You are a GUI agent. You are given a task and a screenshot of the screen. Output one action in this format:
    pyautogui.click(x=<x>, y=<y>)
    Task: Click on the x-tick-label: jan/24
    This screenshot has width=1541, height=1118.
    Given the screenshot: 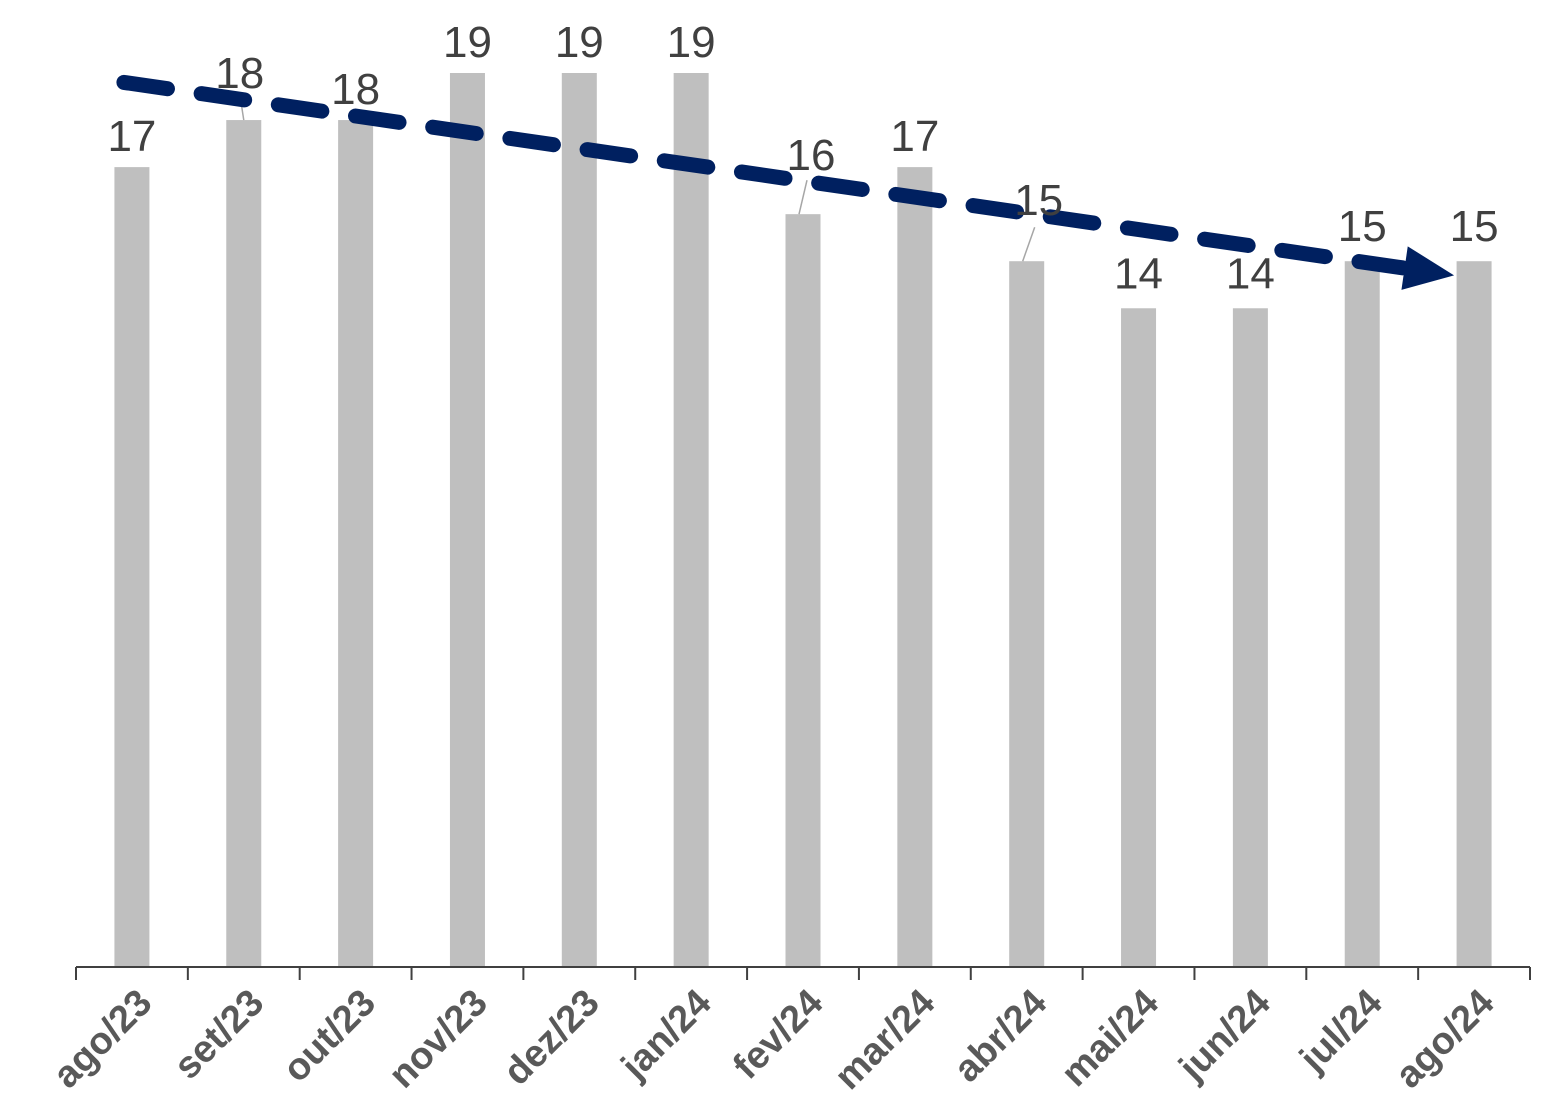 What is the action you would take?
    pyautogui.click(x=666, y=1035)
    